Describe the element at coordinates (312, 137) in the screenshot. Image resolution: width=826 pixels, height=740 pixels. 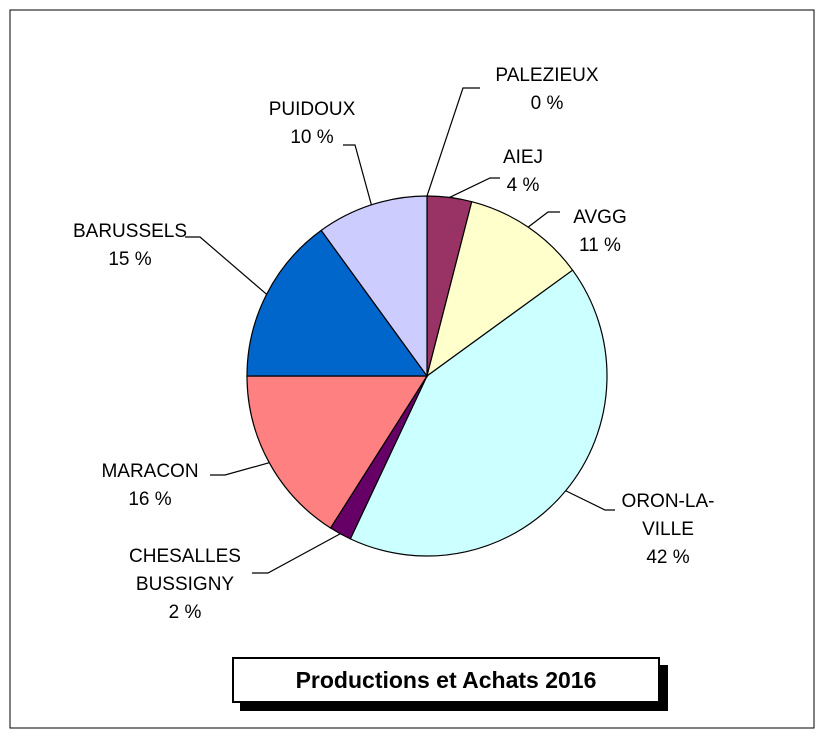
I see `value-label: 10 %` at that location.